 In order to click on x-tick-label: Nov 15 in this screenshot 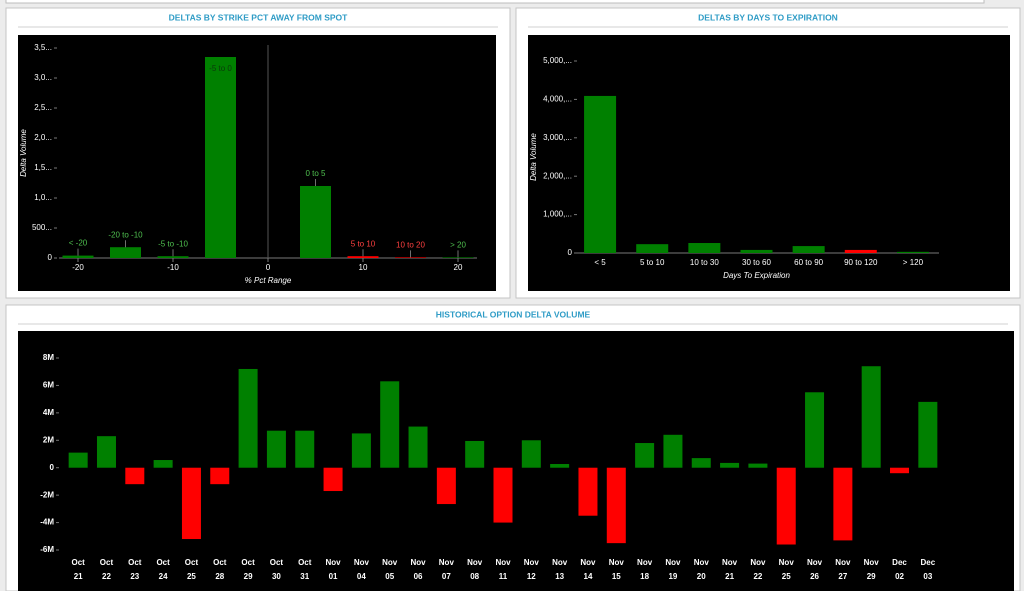, I will do `click(617, 569)`.